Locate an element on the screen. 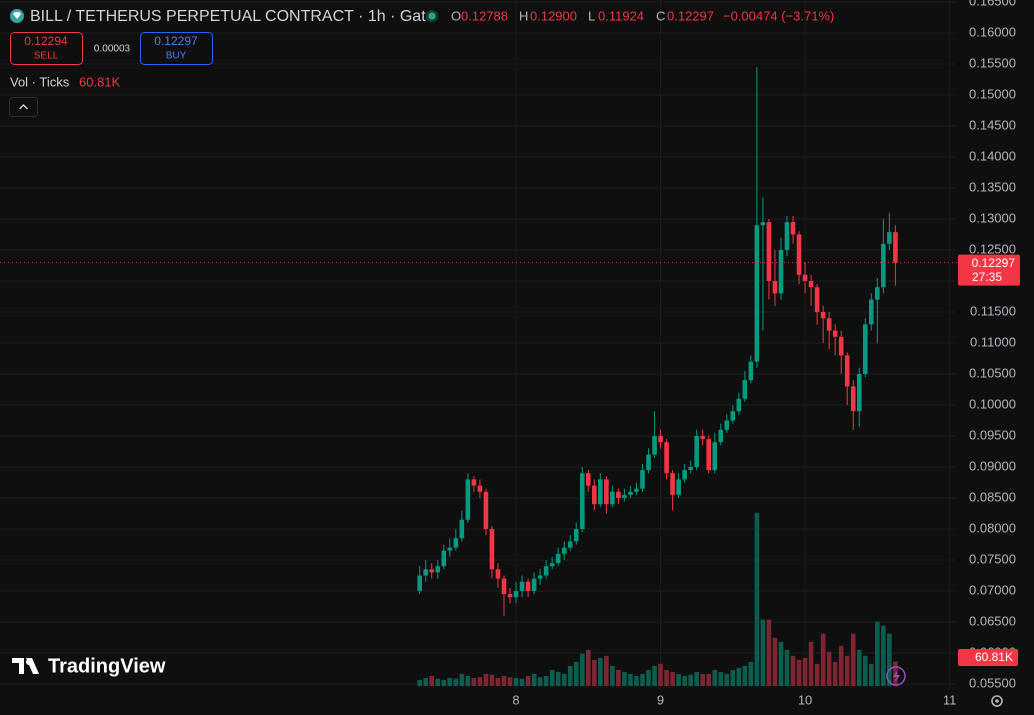  y-tick-label: 0.14000 is located at coordinates (992, 155).